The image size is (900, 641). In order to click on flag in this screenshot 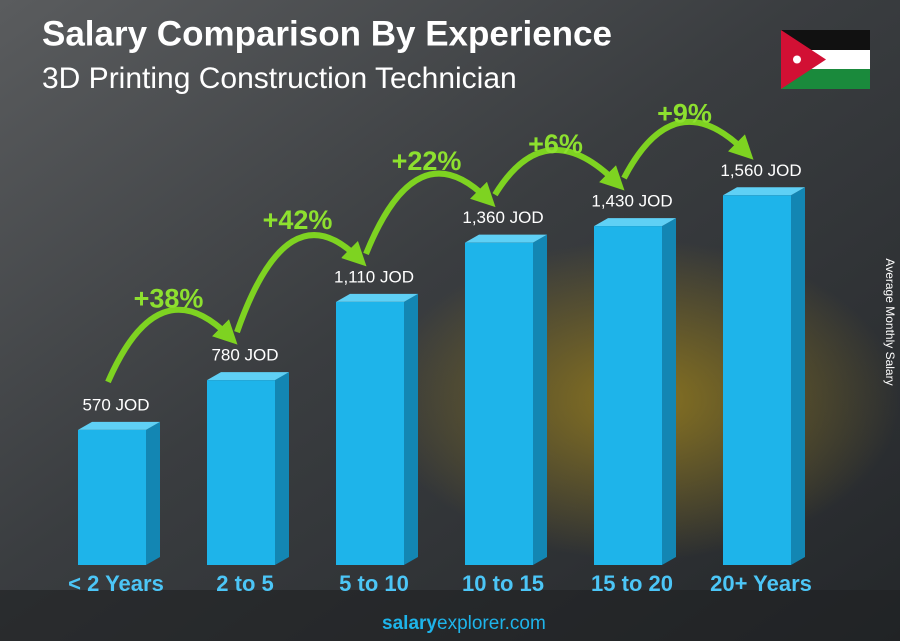, I will do `click(825, 59)`.